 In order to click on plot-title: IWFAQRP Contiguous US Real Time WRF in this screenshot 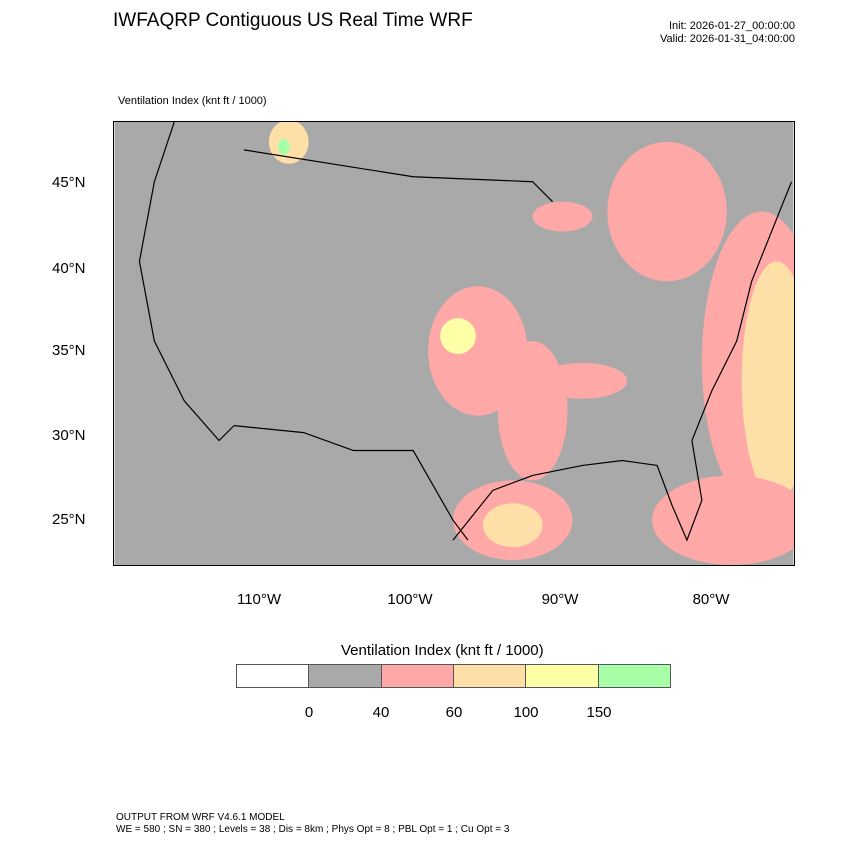, I will do `click(293, 20)`.